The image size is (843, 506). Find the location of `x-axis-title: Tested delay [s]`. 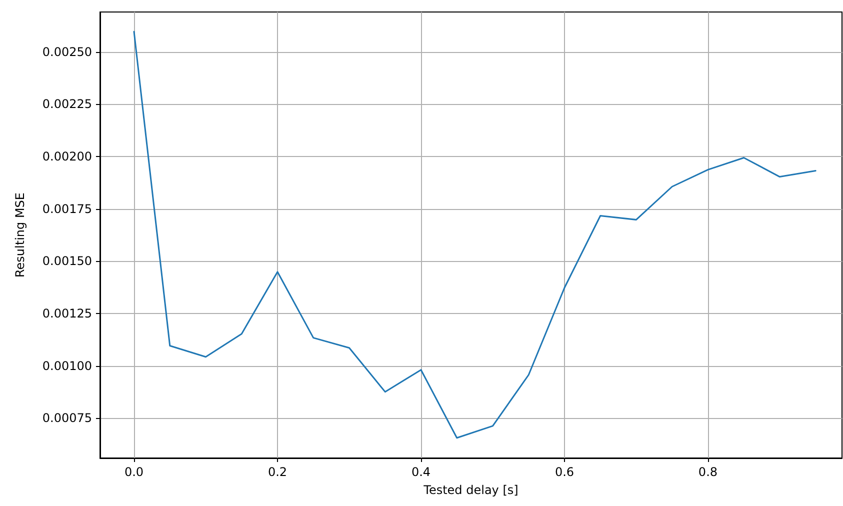

x-axis-title: Tested delay [s] is located at coordinates (470, 490).